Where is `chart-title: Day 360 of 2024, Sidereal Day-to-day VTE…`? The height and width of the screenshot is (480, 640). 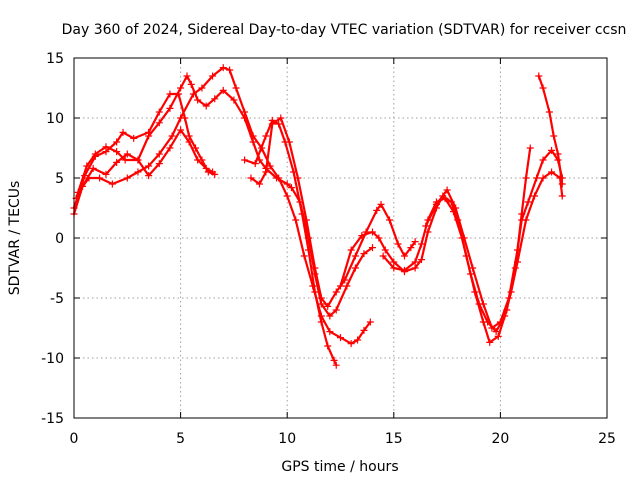
chart-title: Day 360 of 2024, Sidereal Day-to-day VTE… is located at coordinates (344, 30).